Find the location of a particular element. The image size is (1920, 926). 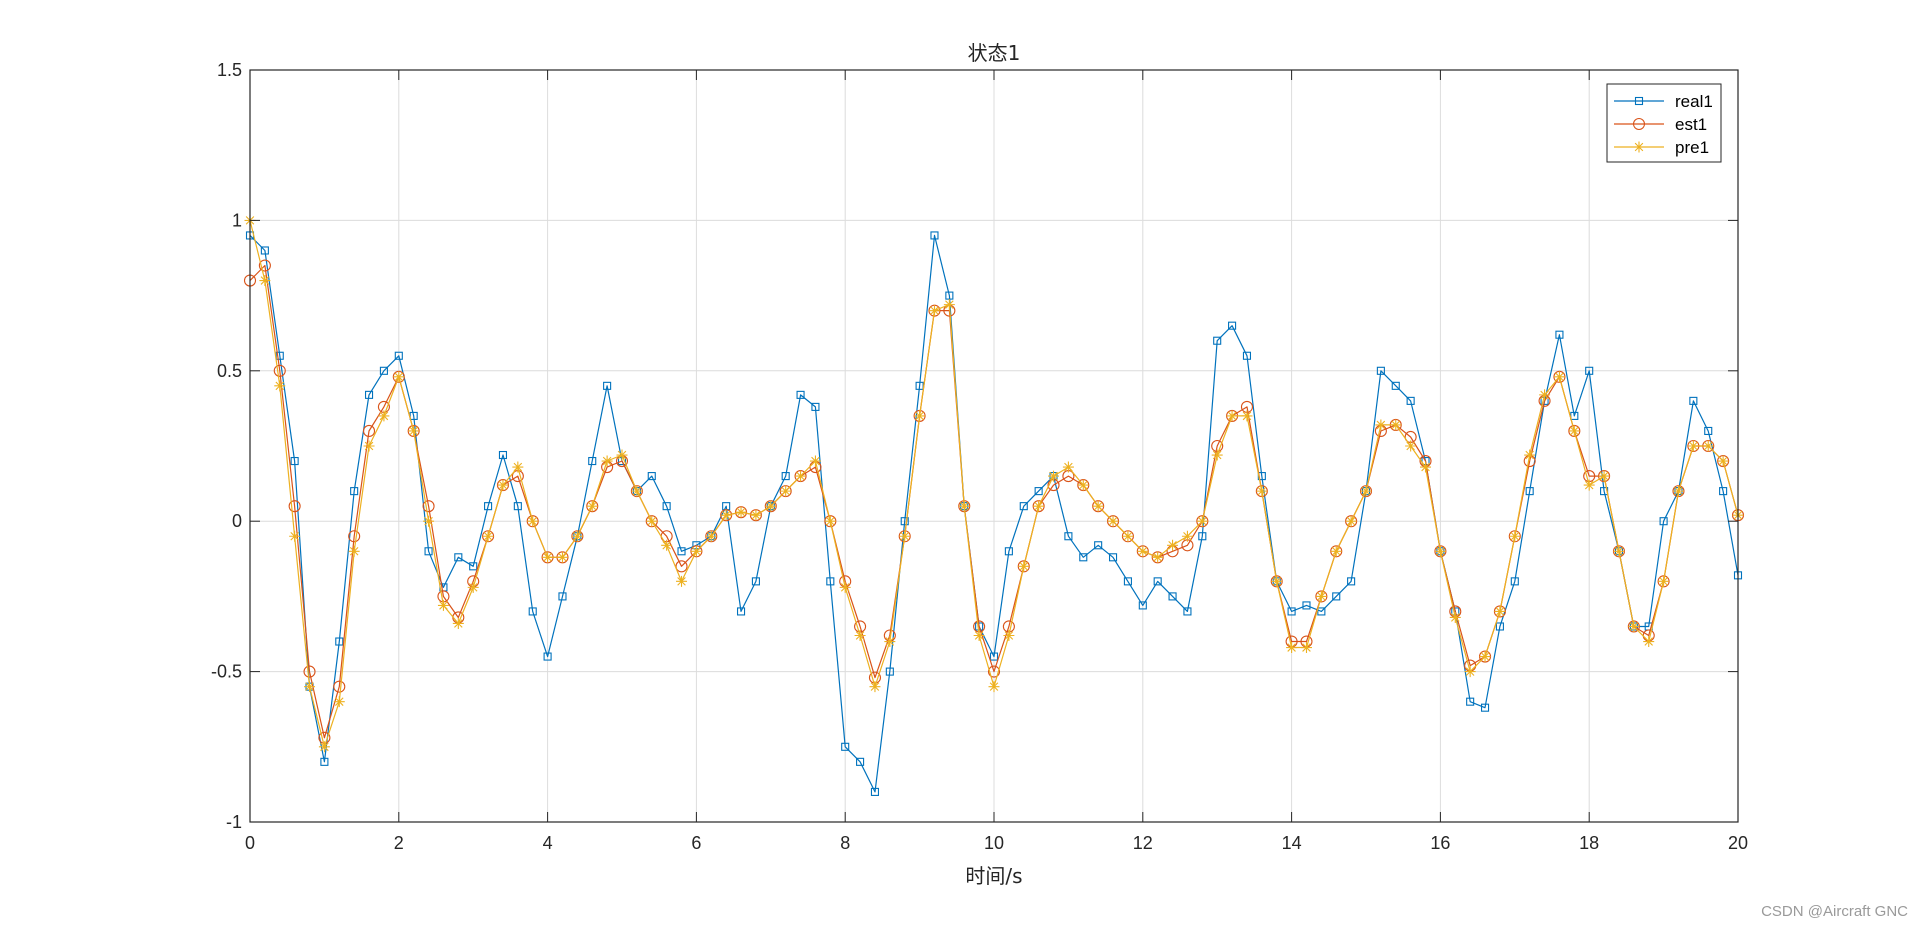

x-tick-label: 0 is located at coordinates (250, 843).